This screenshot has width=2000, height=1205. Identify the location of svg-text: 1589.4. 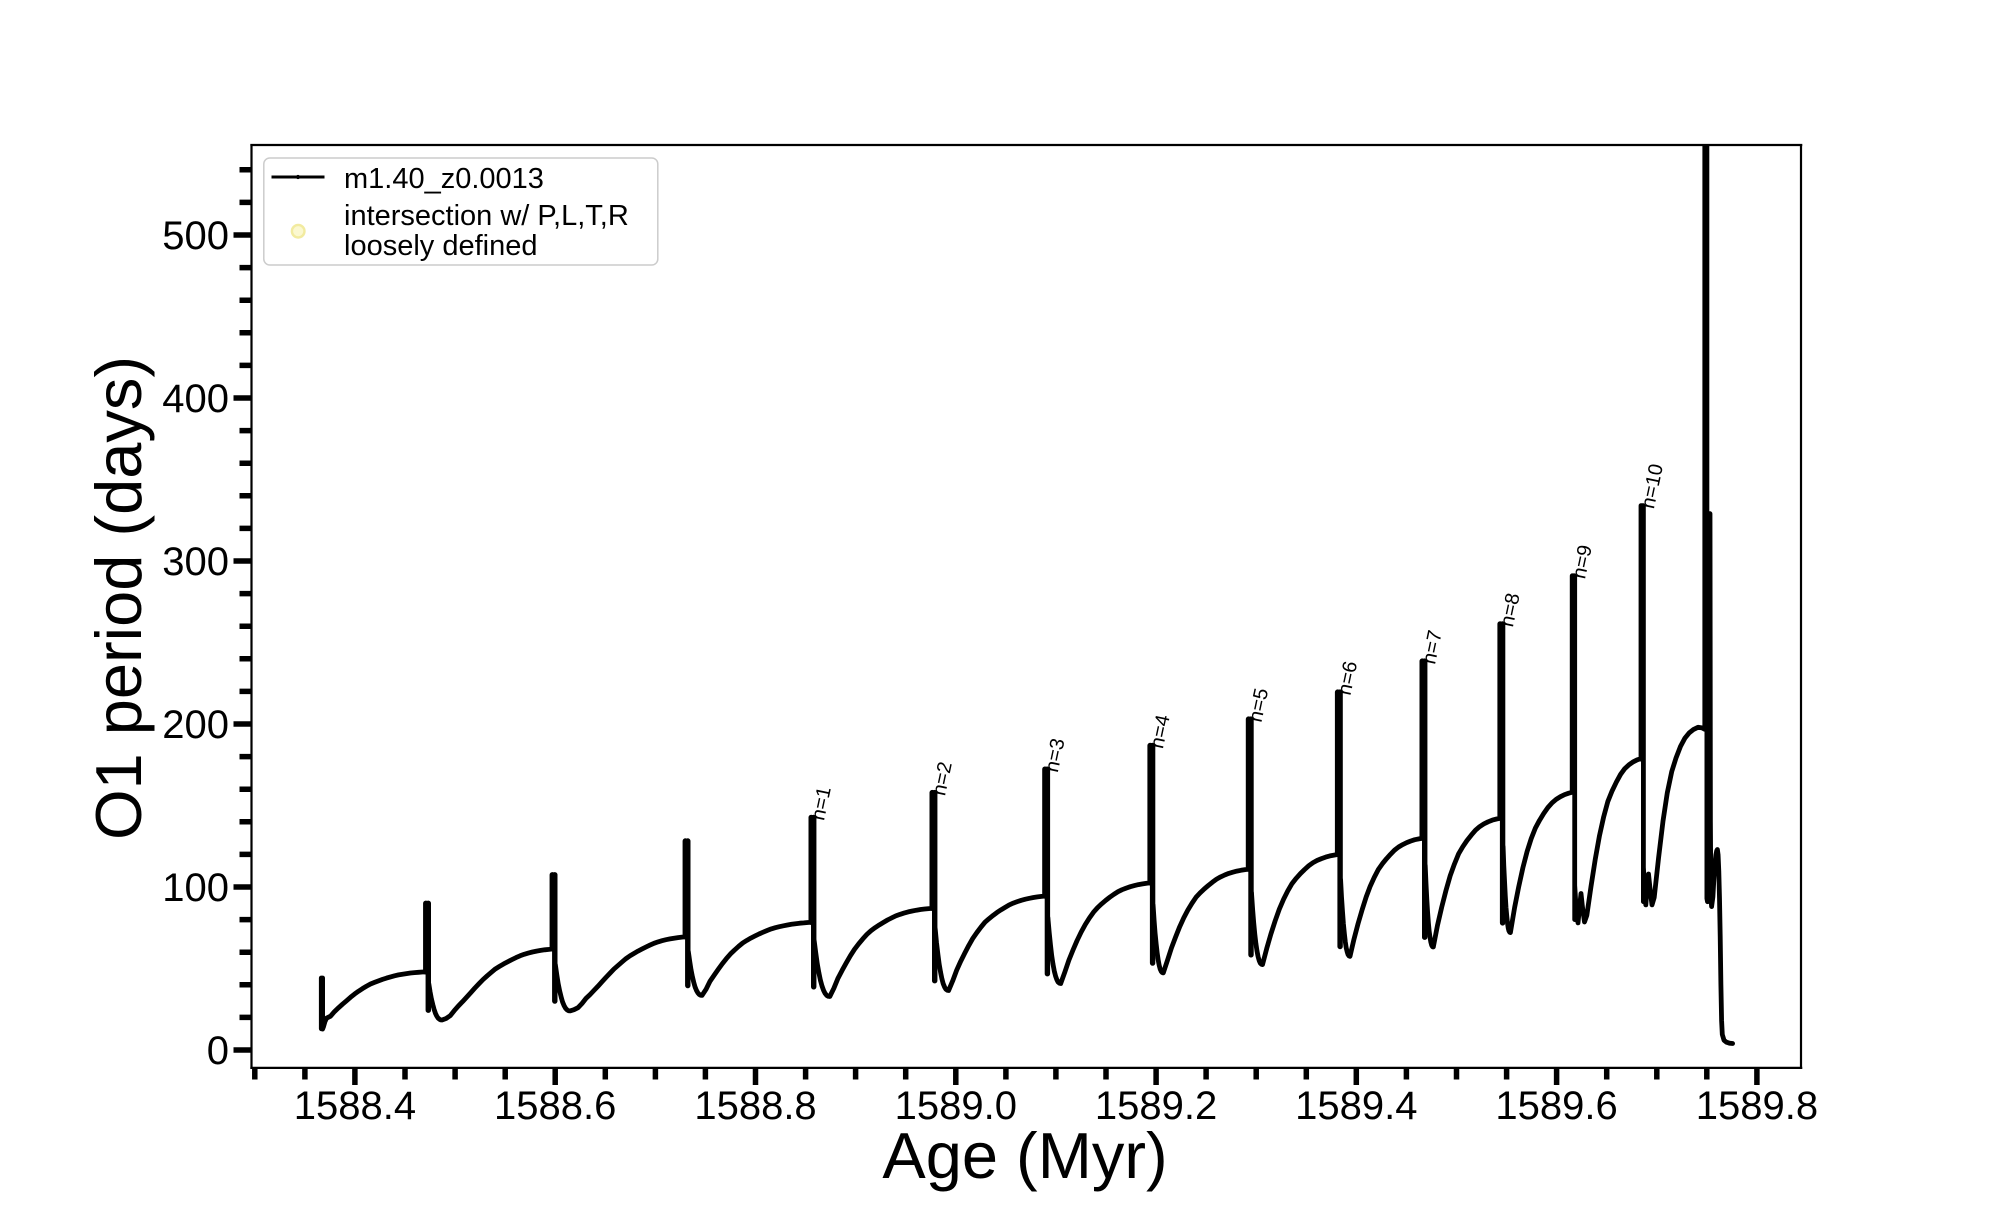
(1356, 1106).